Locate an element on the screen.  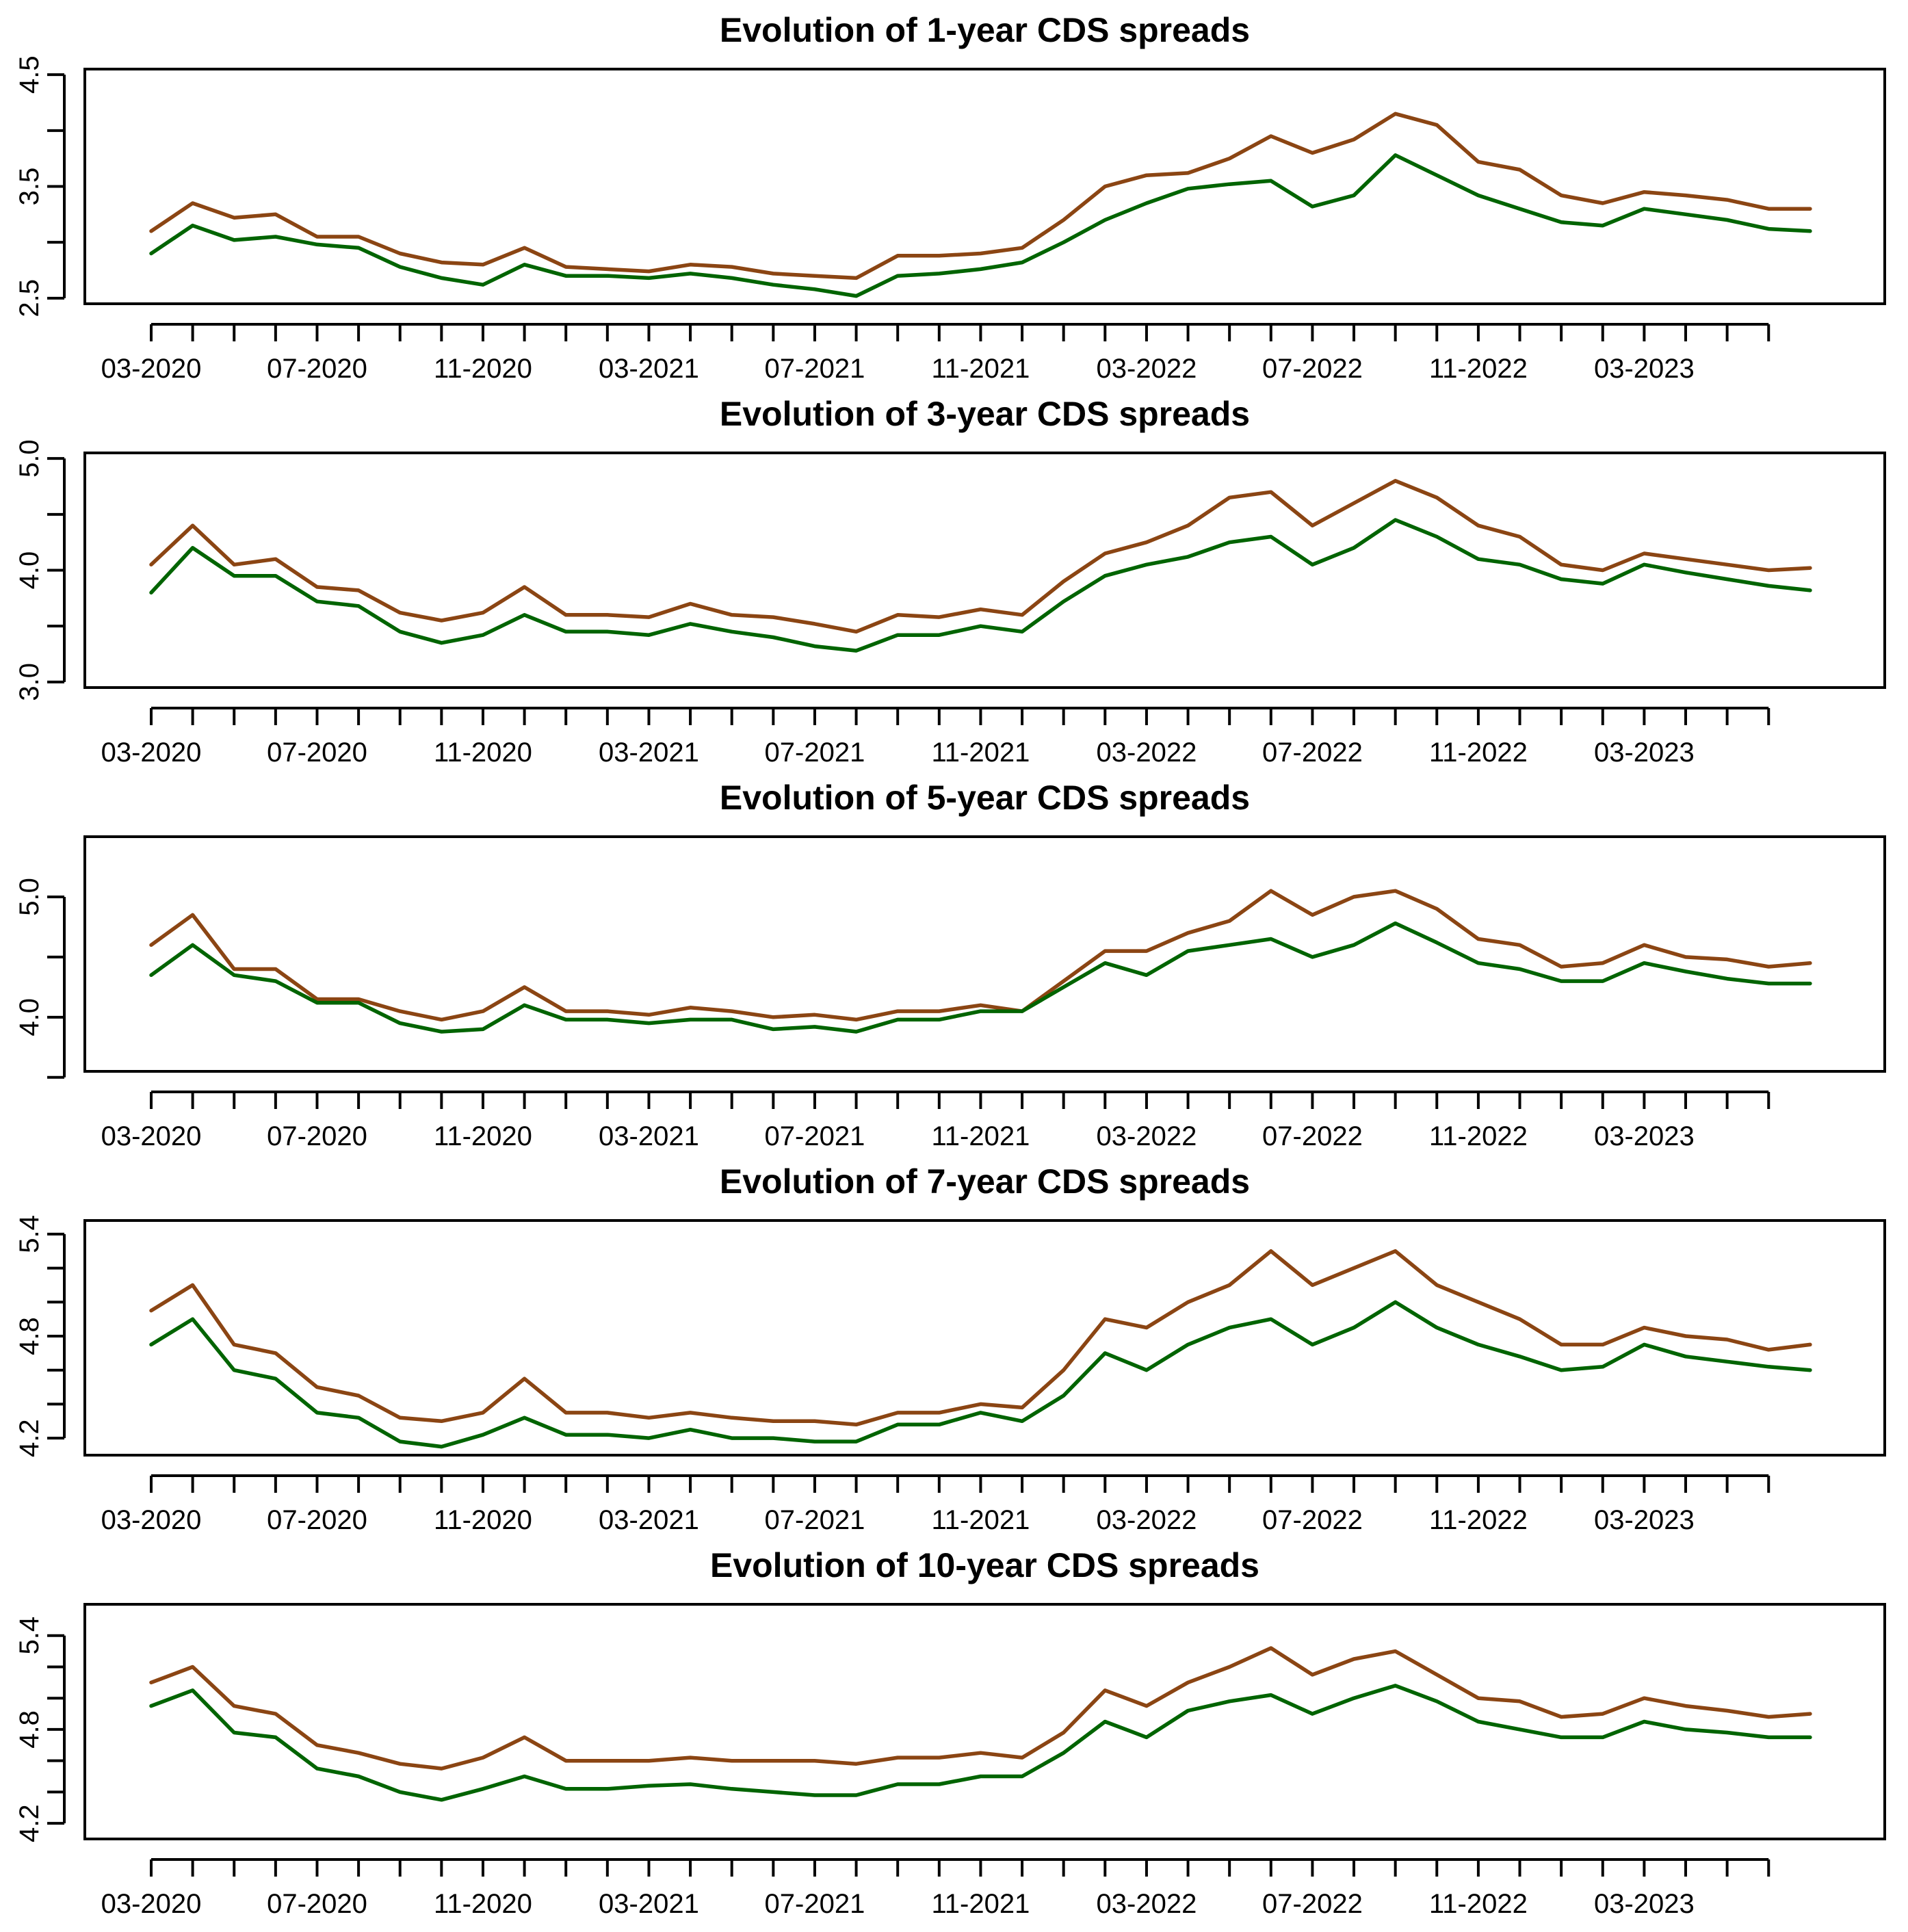
y-tick-label: 3.0 is located at coordinates (29, 682).